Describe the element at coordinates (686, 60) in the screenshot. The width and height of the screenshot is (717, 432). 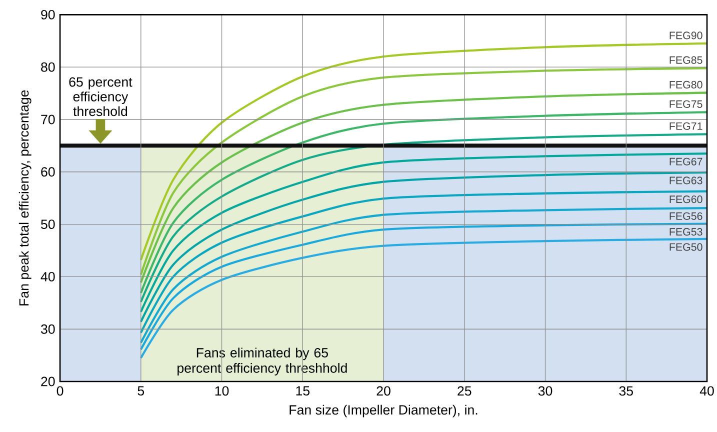
I see `series-label: FEG85` at that location.